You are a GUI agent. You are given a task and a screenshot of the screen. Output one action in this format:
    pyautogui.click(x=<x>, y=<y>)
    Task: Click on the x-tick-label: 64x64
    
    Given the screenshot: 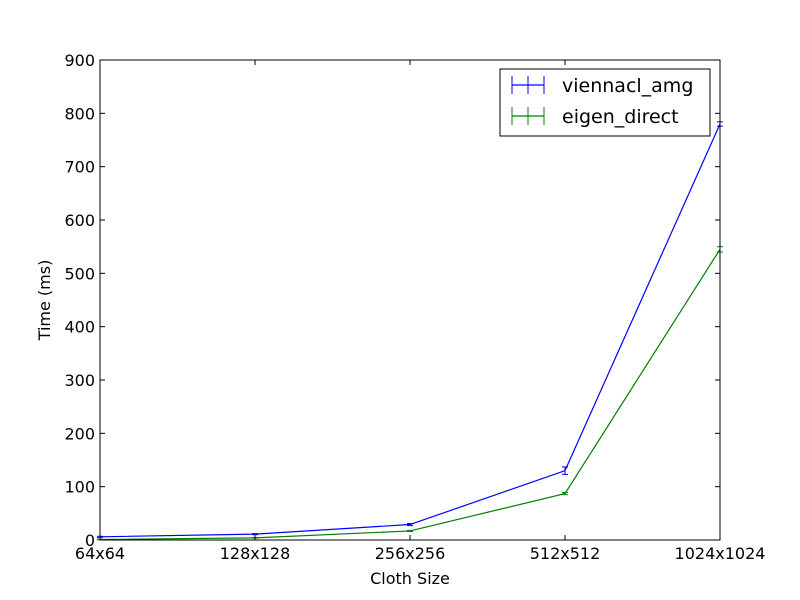 What is the action you would take?
    pyautogui.click(x=100, y=553)
    